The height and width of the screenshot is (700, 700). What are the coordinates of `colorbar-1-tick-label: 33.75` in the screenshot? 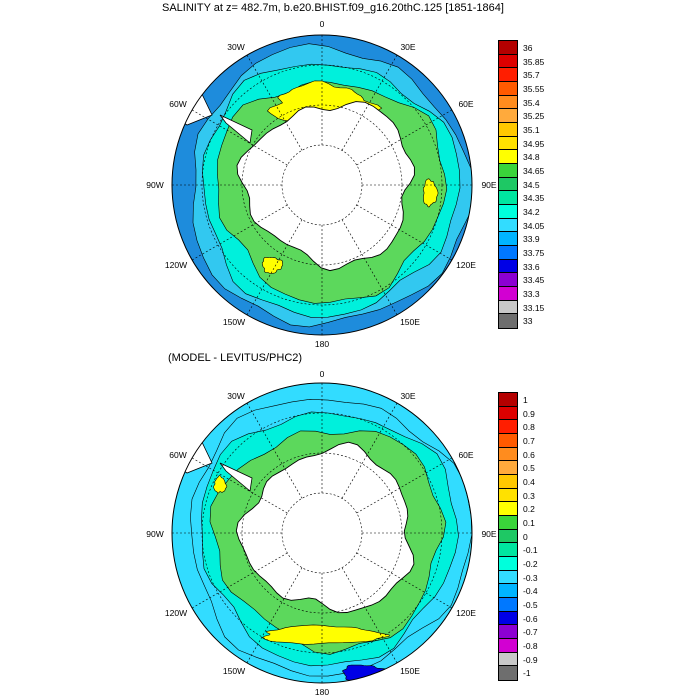 It's located at (534, 252).